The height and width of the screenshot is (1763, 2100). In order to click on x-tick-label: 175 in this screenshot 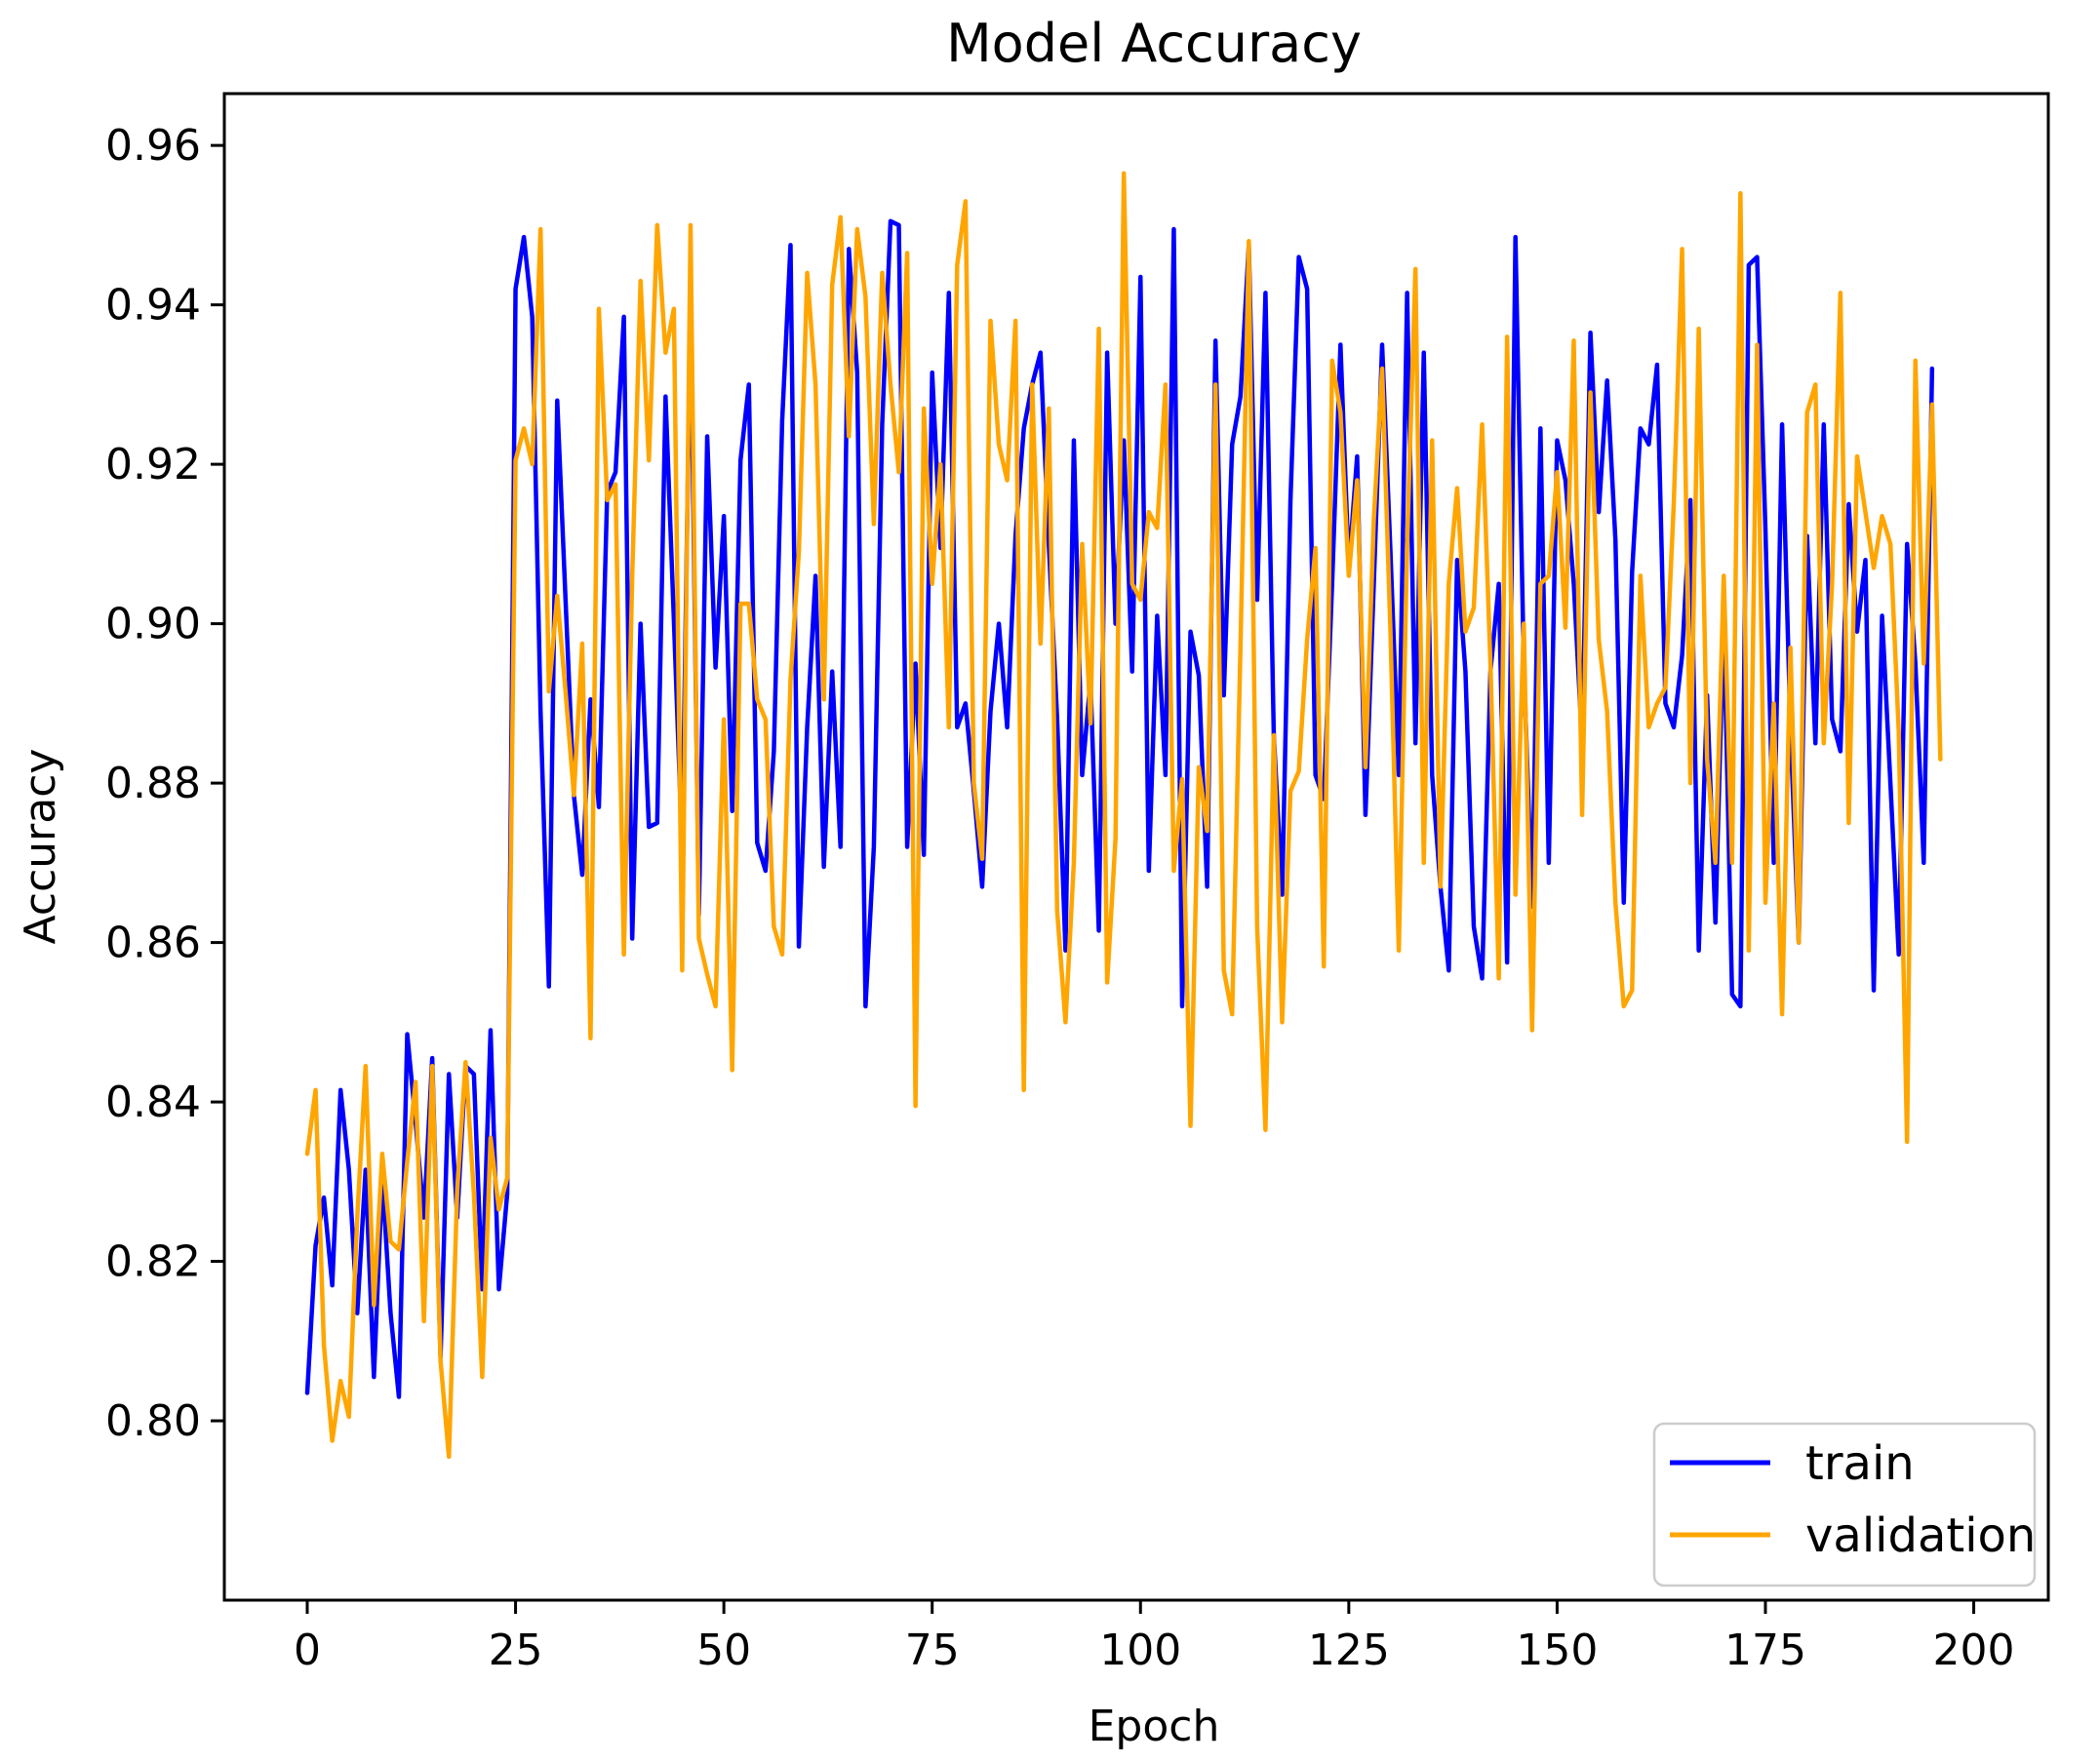, I will do `click(1765, 1650)`.